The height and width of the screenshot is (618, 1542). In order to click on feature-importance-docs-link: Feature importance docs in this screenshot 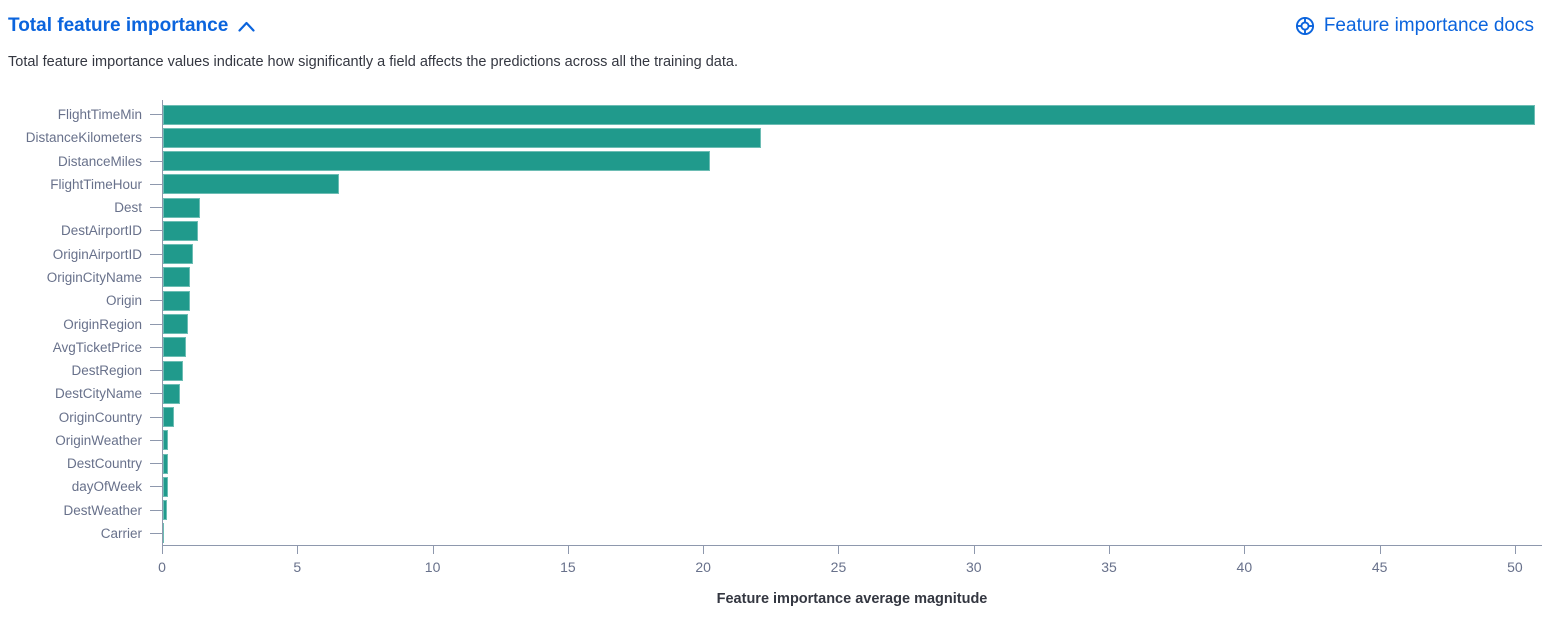, I will do `click(1414, 26)`.